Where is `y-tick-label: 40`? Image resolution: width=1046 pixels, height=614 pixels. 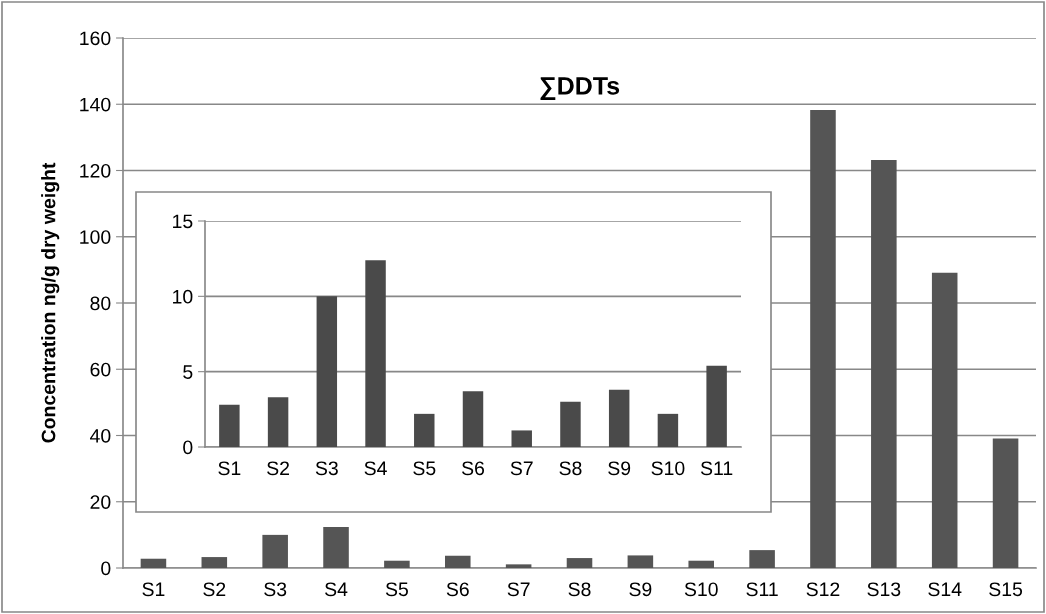 y-tick-label: 40 is located at coordinates (100, 435).